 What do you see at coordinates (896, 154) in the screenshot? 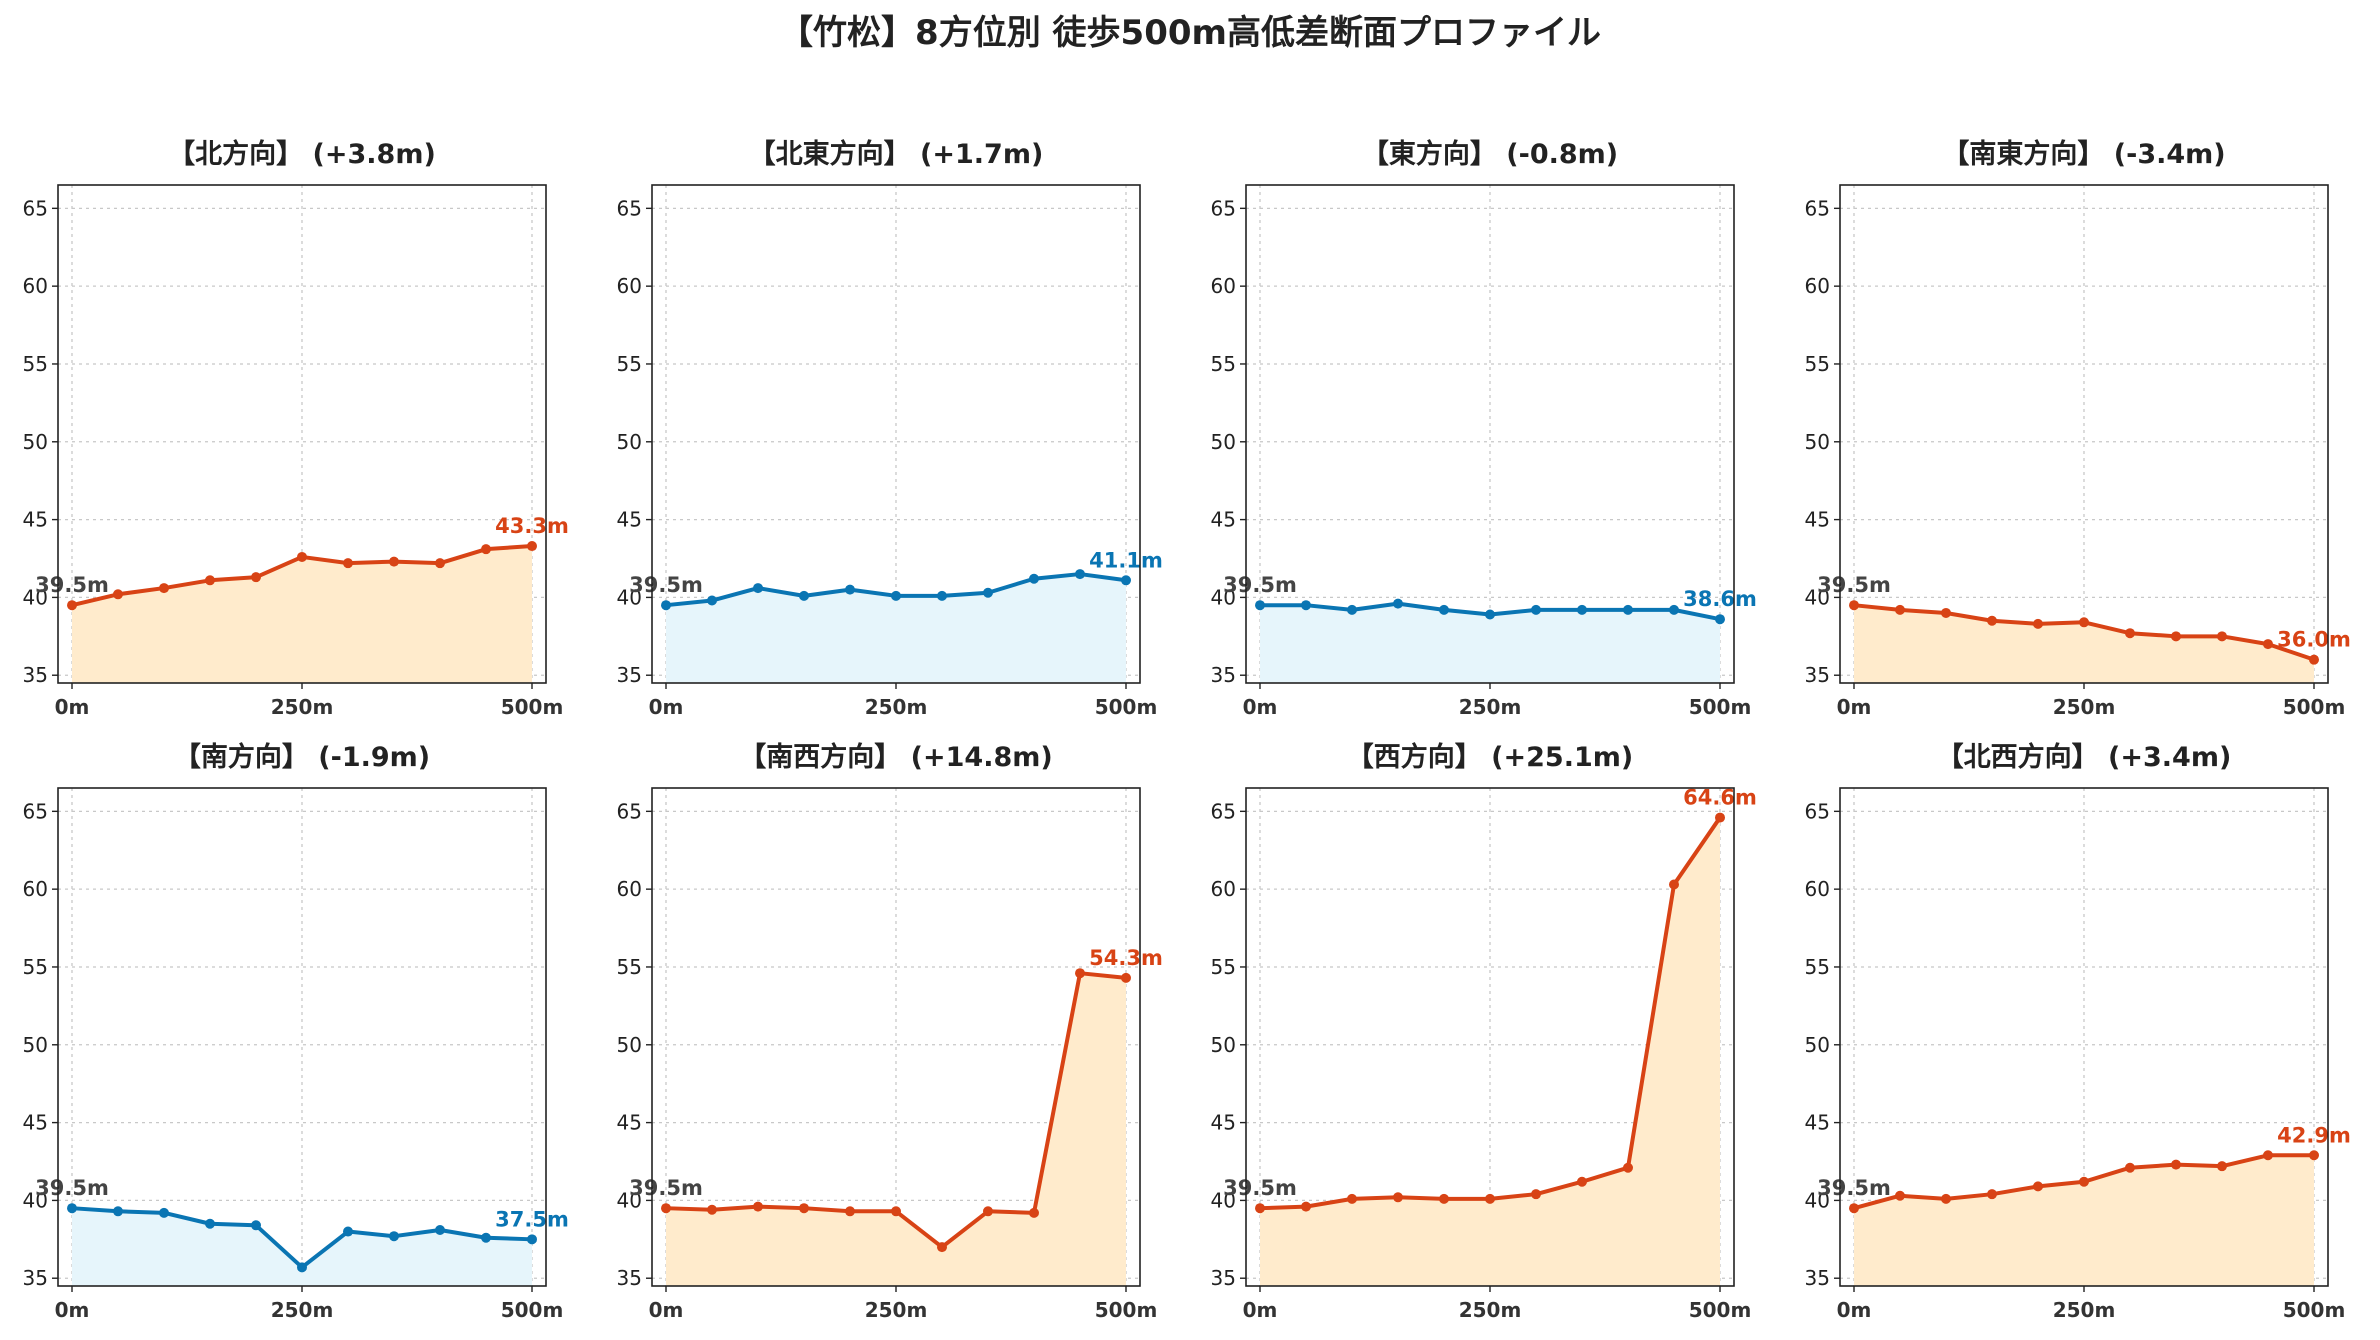
I see `panel-title: 【北東方向】 (+1.7m)` at bounding box center [896, 154].